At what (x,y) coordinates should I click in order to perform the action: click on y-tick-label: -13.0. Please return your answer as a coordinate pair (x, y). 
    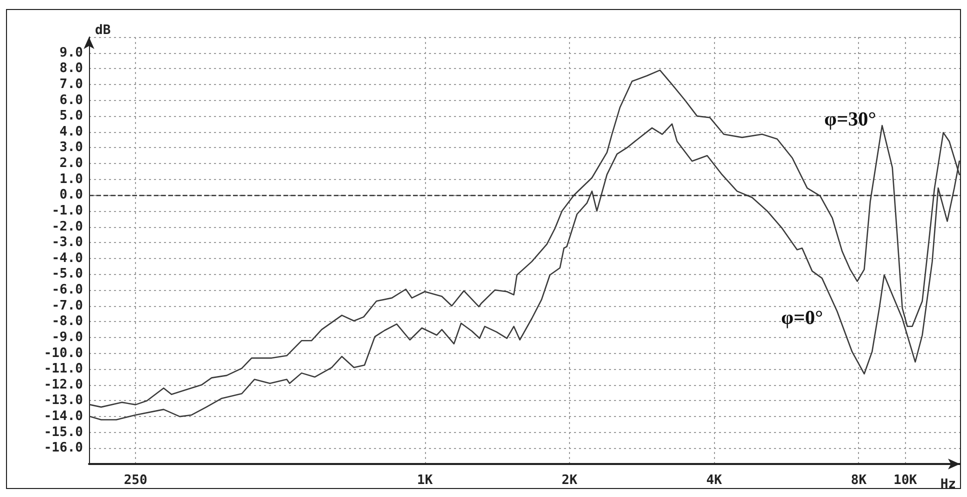
    Looking at the image, I should click on (64, 400).